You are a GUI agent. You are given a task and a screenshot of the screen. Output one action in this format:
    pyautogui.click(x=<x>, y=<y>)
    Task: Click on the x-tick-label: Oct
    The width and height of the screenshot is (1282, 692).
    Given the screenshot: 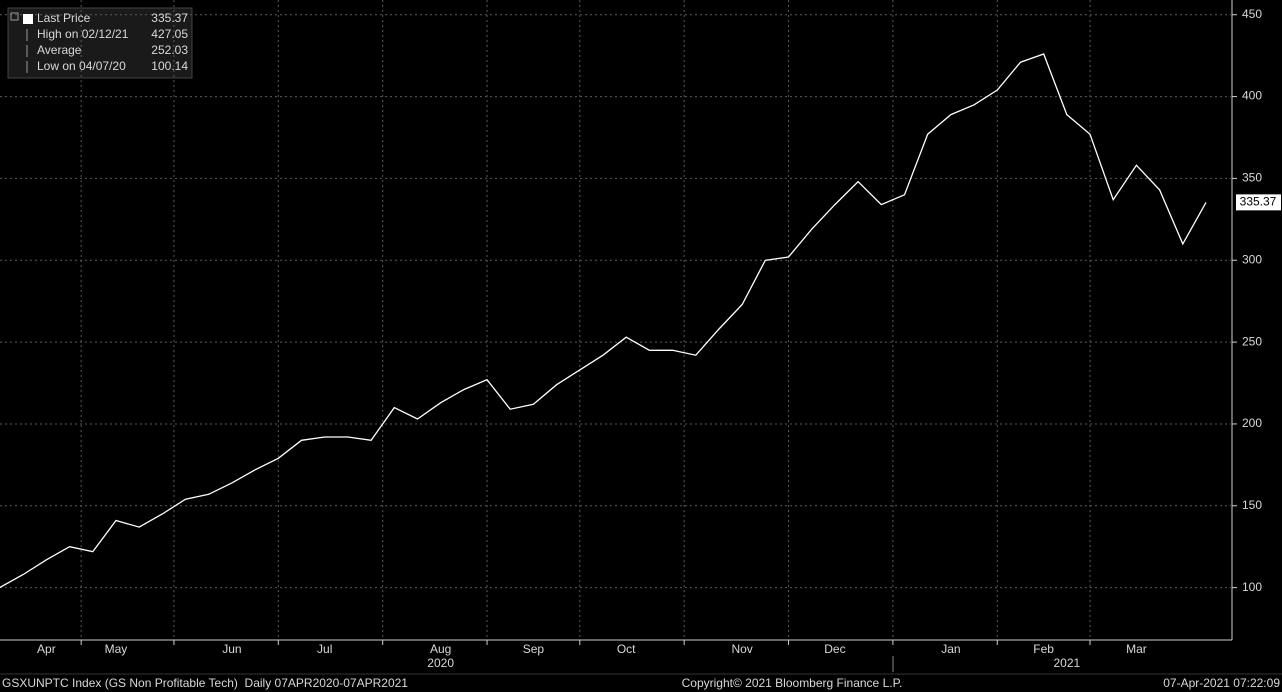 What is the action you would take?
    pyautogui.click(x=626, y=649)
    